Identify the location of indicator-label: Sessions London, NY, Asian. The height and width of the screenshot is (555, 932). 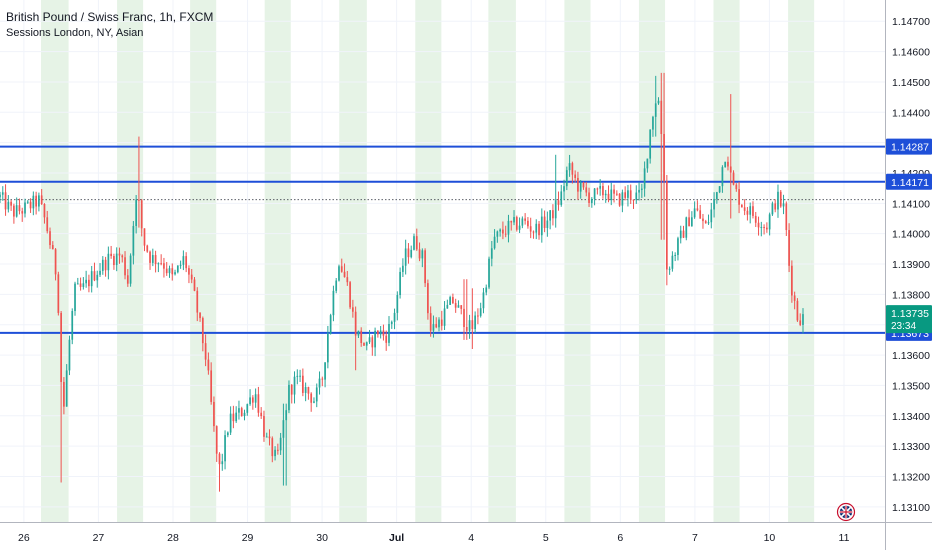
(75, 33).